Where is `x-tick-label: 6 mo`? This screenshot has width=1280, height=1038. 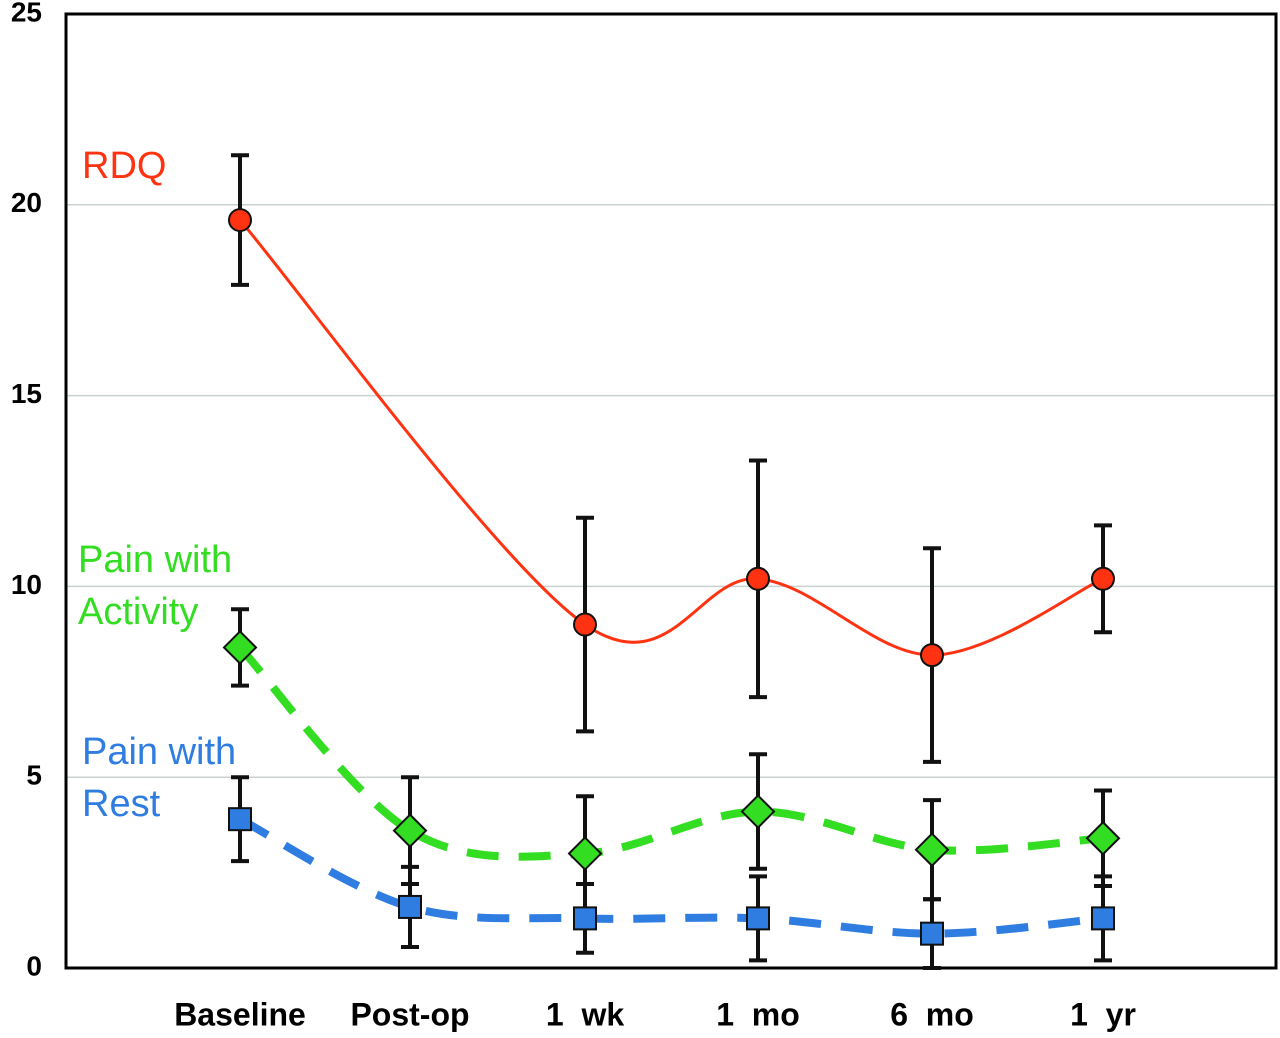
x-tick-label: 6 mo is located at coordinates (932, 1014).